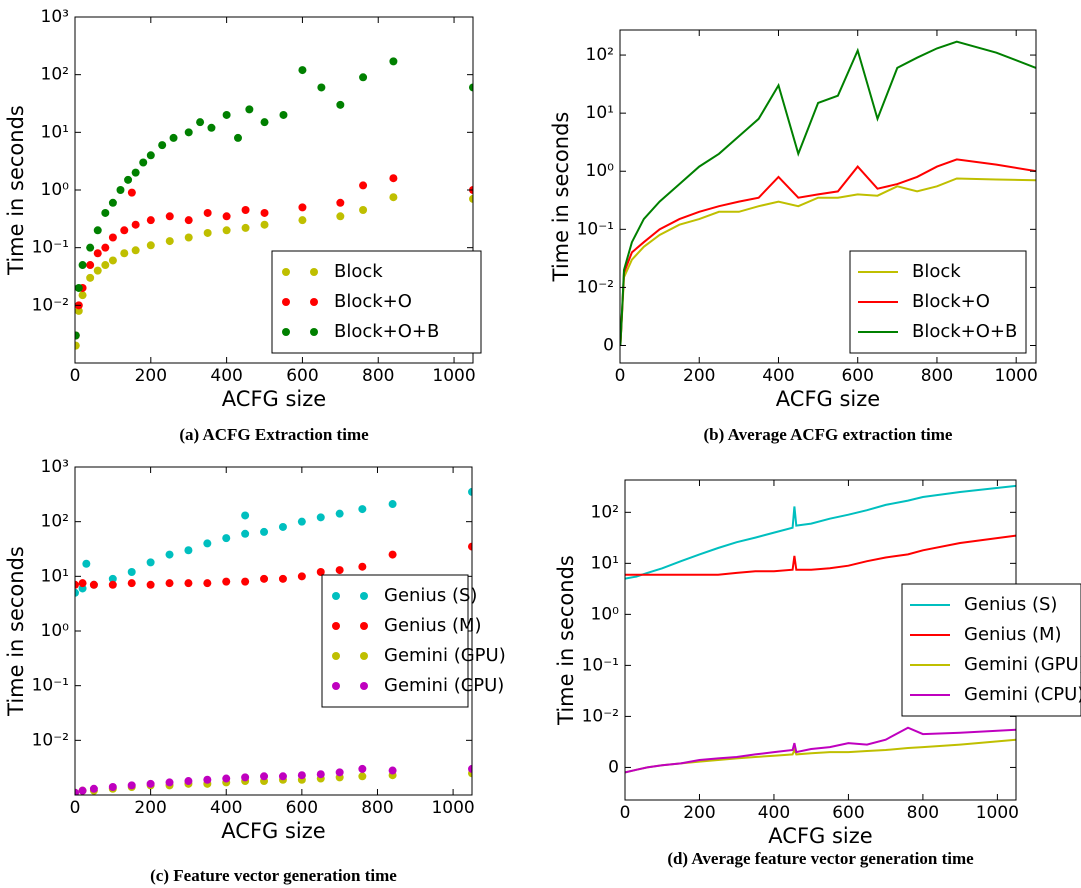 This screenshot has height=888, width=1081. I want to click on y-tick-label: 10¹, so click(55, 132).